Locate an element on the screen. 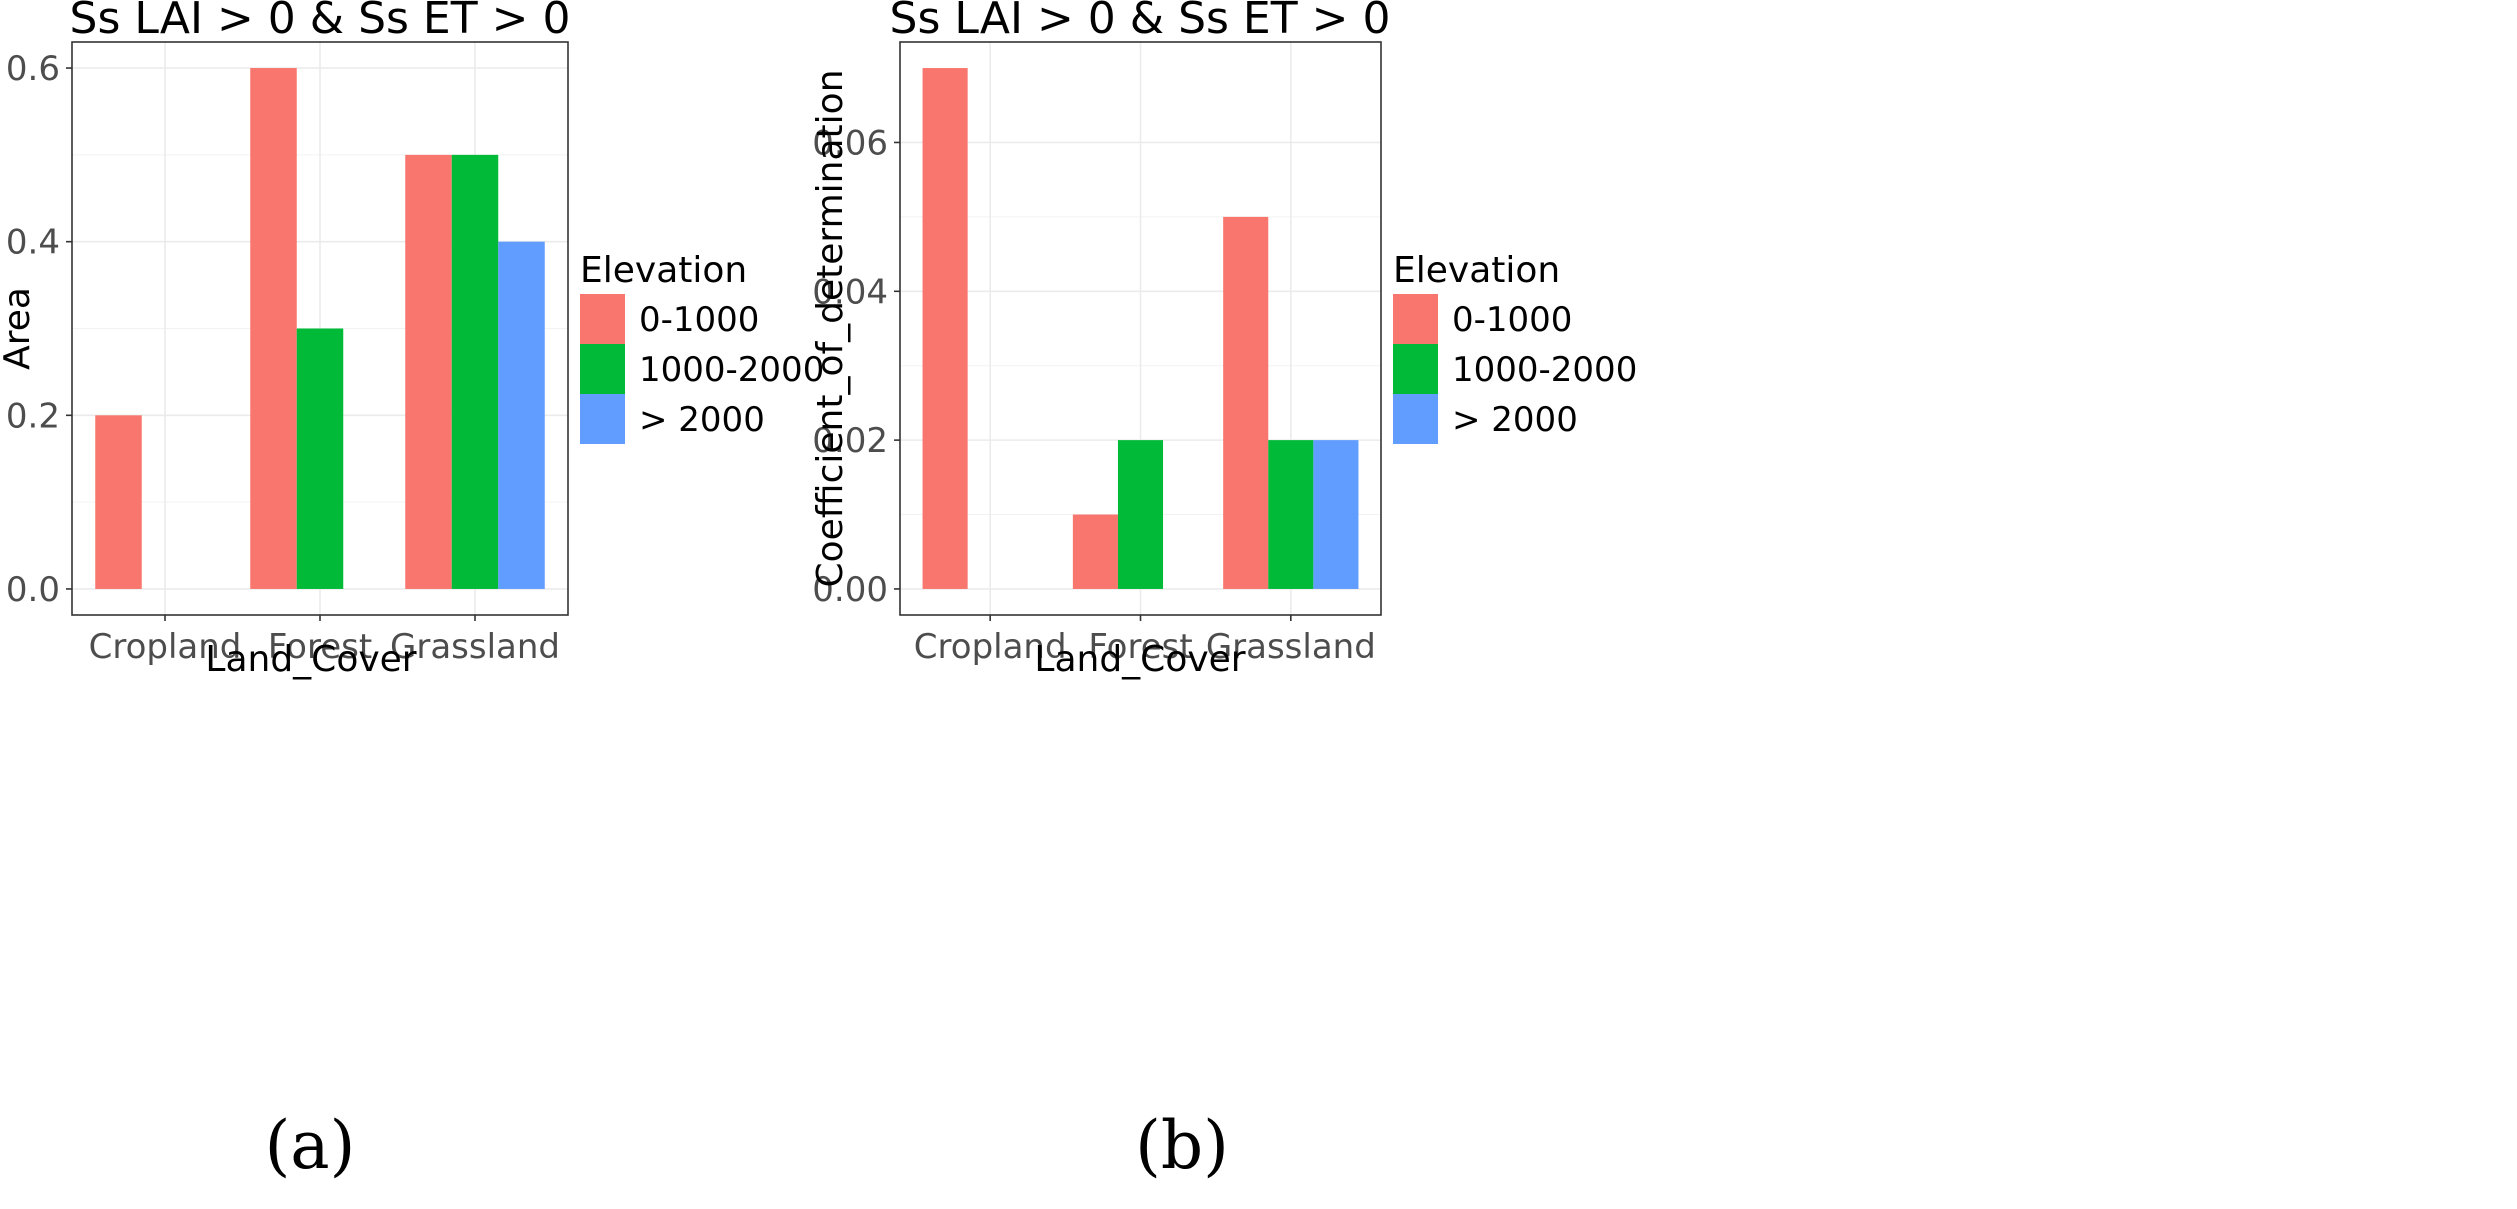 This screenshot has height=1209, width=2517. y-axis-title: Area is located at coordinates (19, 328).